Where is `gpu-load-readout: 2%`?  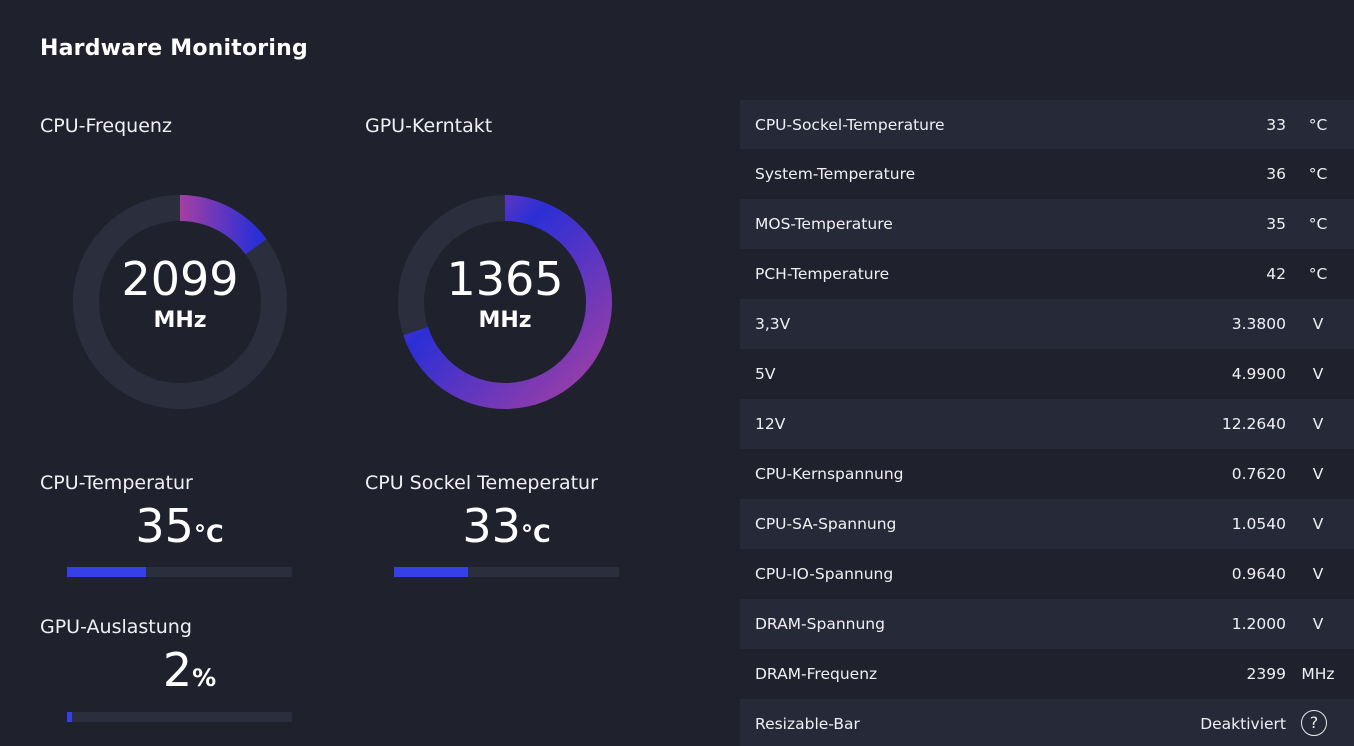 gpu-load-readout: 2% is located at coordinates (189, 670).